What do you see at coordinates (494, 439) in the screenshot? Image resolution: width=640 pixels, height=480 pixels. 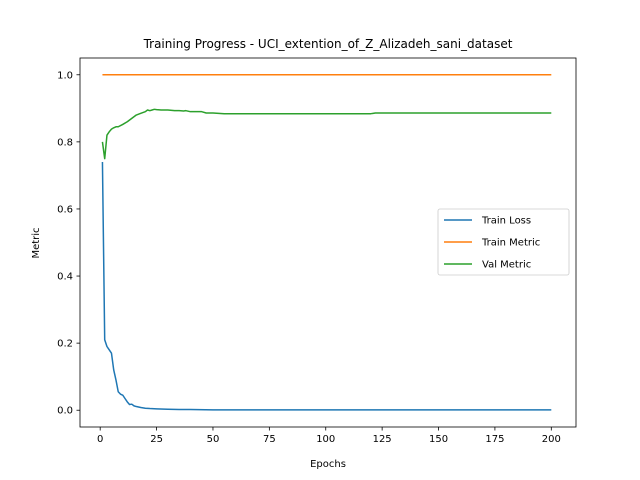 I see `x-tick-label: 175` at bounding box center [494, 439].